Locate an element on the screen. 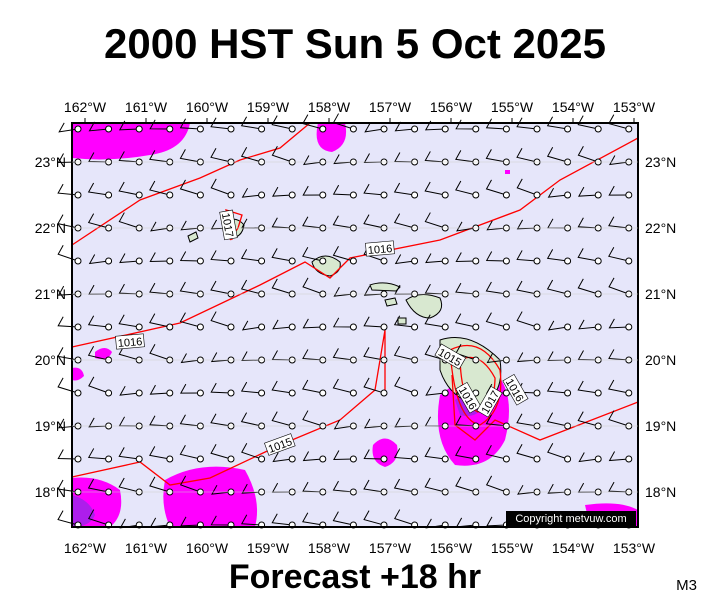 Image resolution: width=711 pixels, height=600 pixels. isobar-label-text: 1017 is located at coordinates (227, 225).